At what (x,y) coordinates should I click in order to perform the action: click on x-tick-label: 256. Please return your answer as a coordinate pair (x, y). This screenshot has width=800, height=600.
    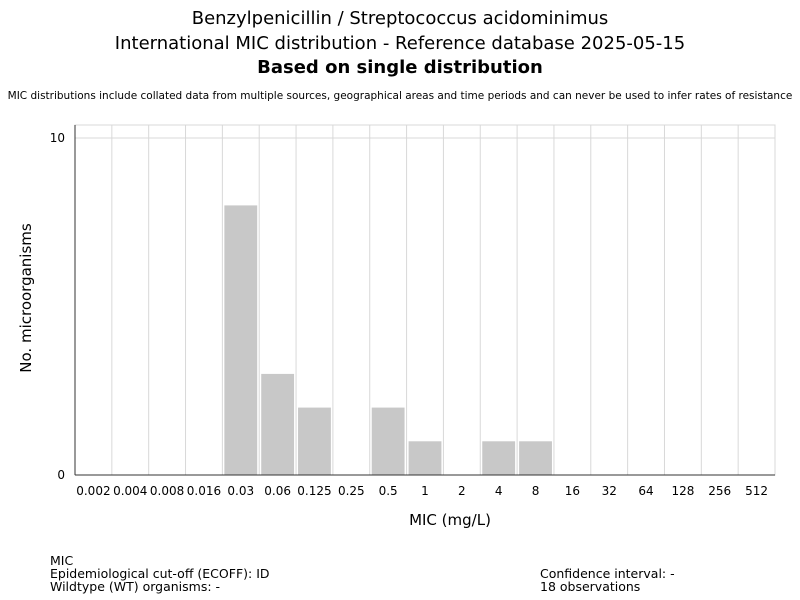
    Looking at the image, I should click on (719, 491).